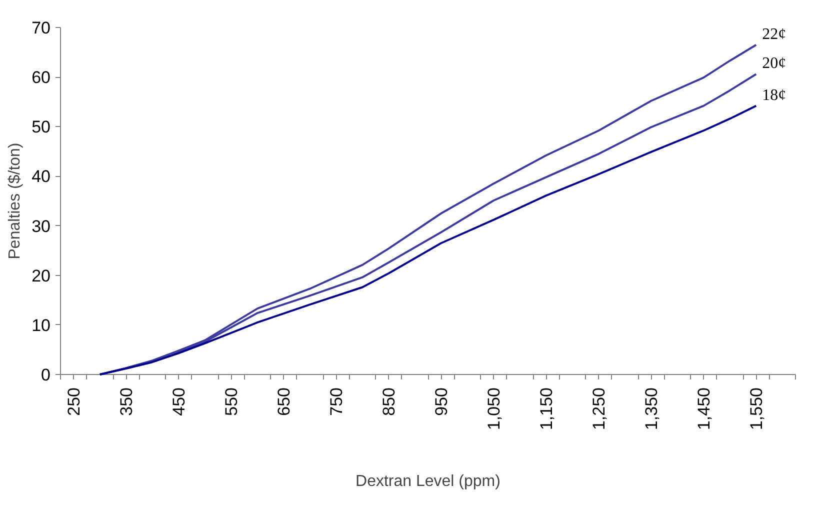  What do you see at coordinates (41, 28) in the screenshot?
I see `y-tick-label: 70` at bounding box center [41, 28].